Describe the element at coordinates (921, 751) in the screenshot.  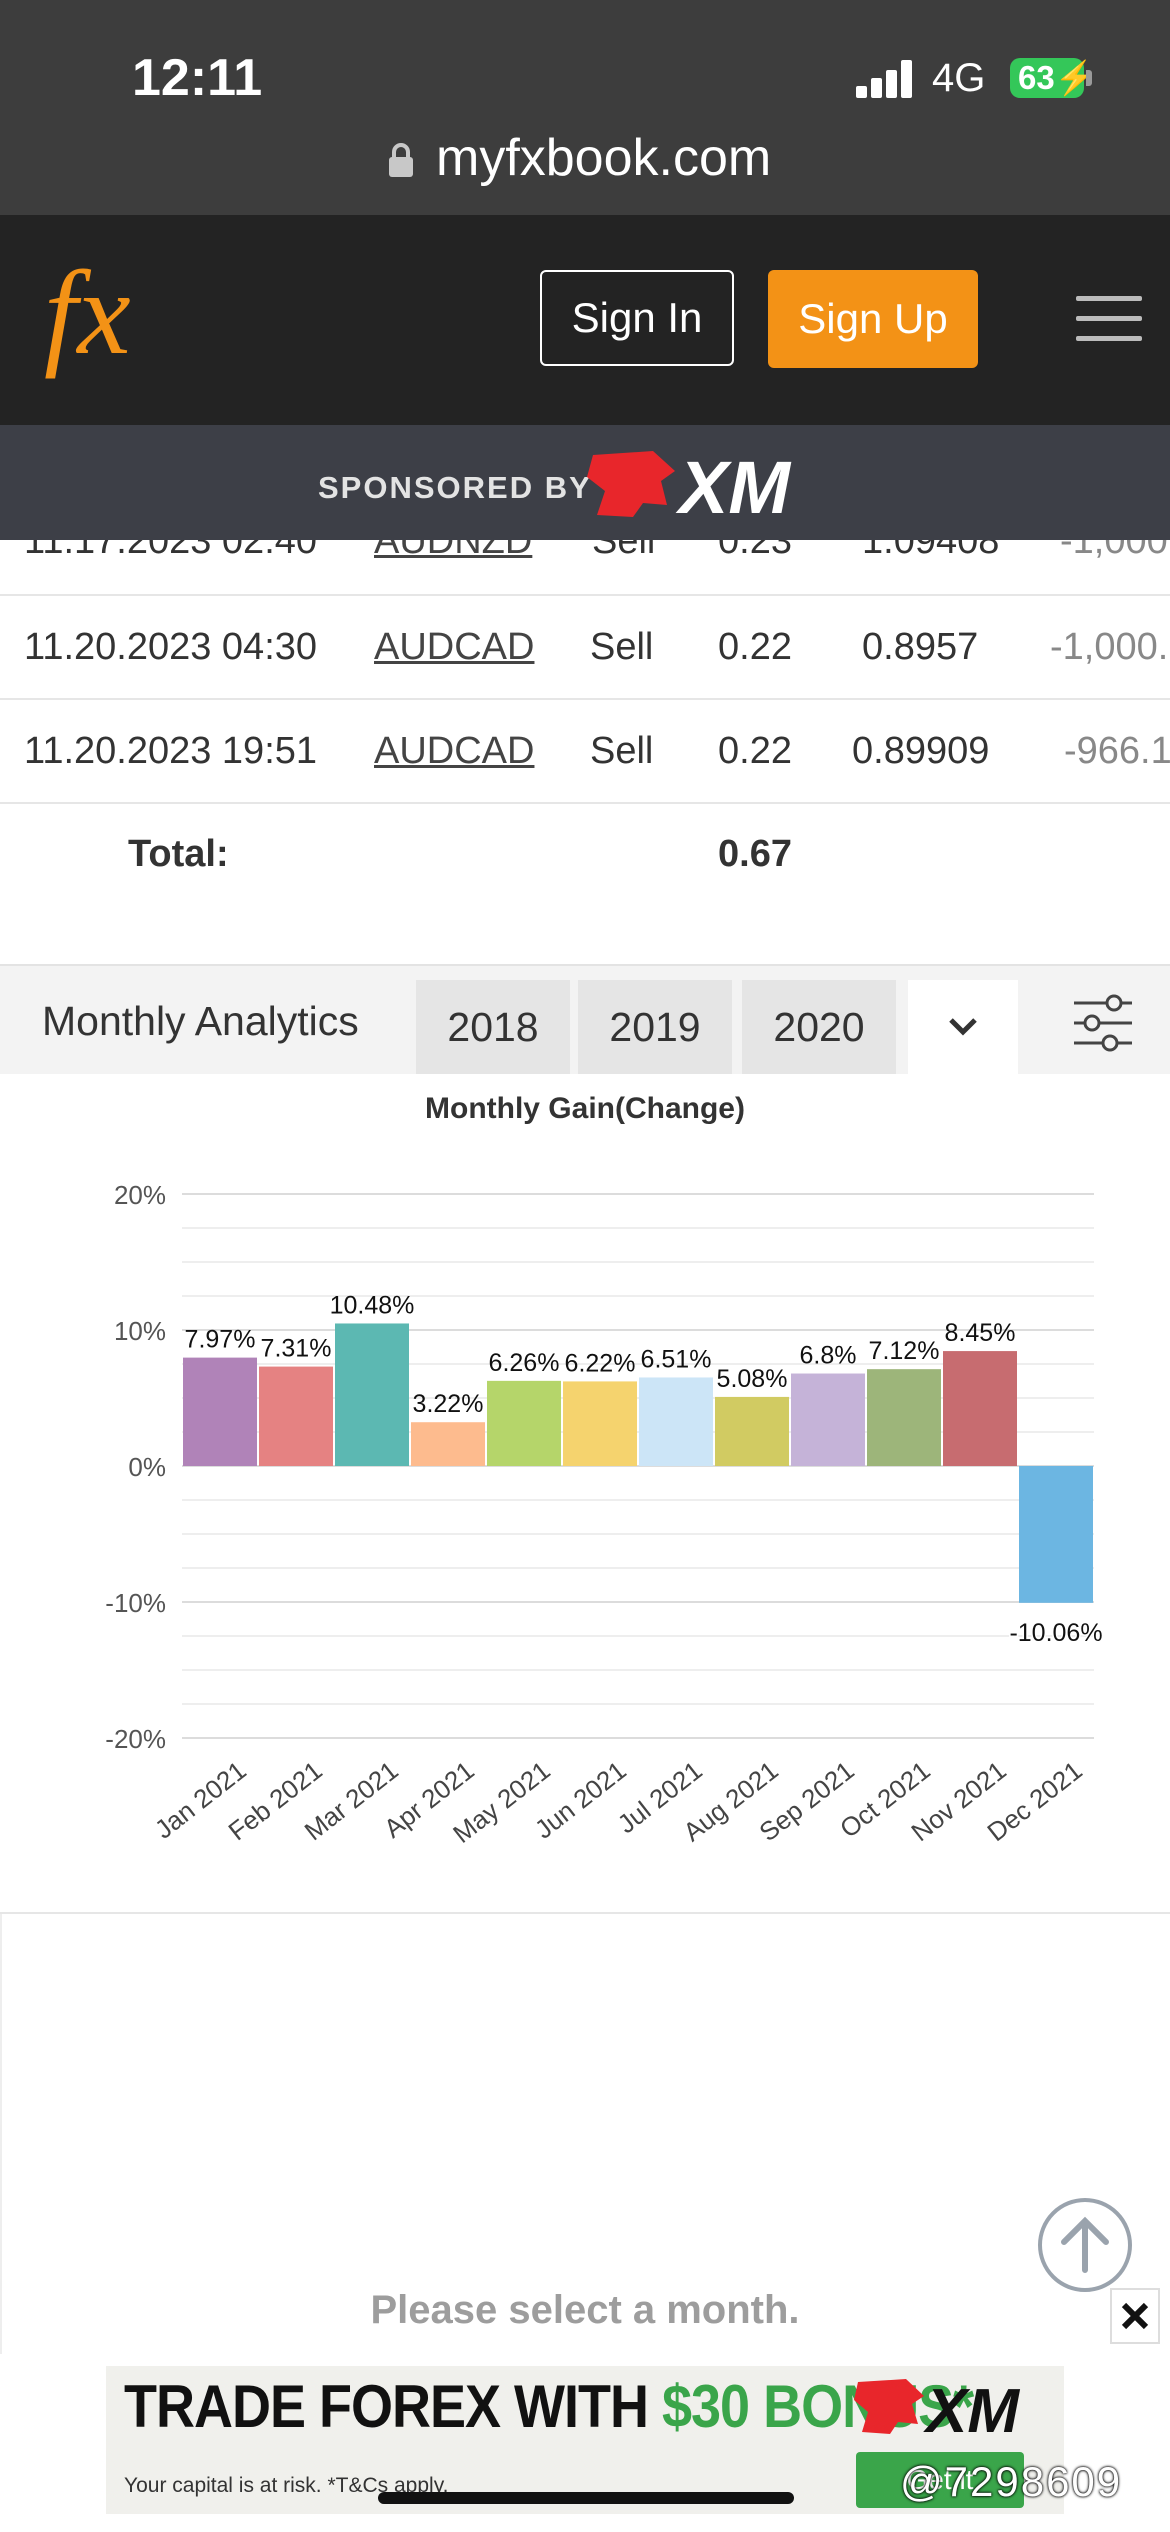
I see `trade-price: 0.89909` at that location.